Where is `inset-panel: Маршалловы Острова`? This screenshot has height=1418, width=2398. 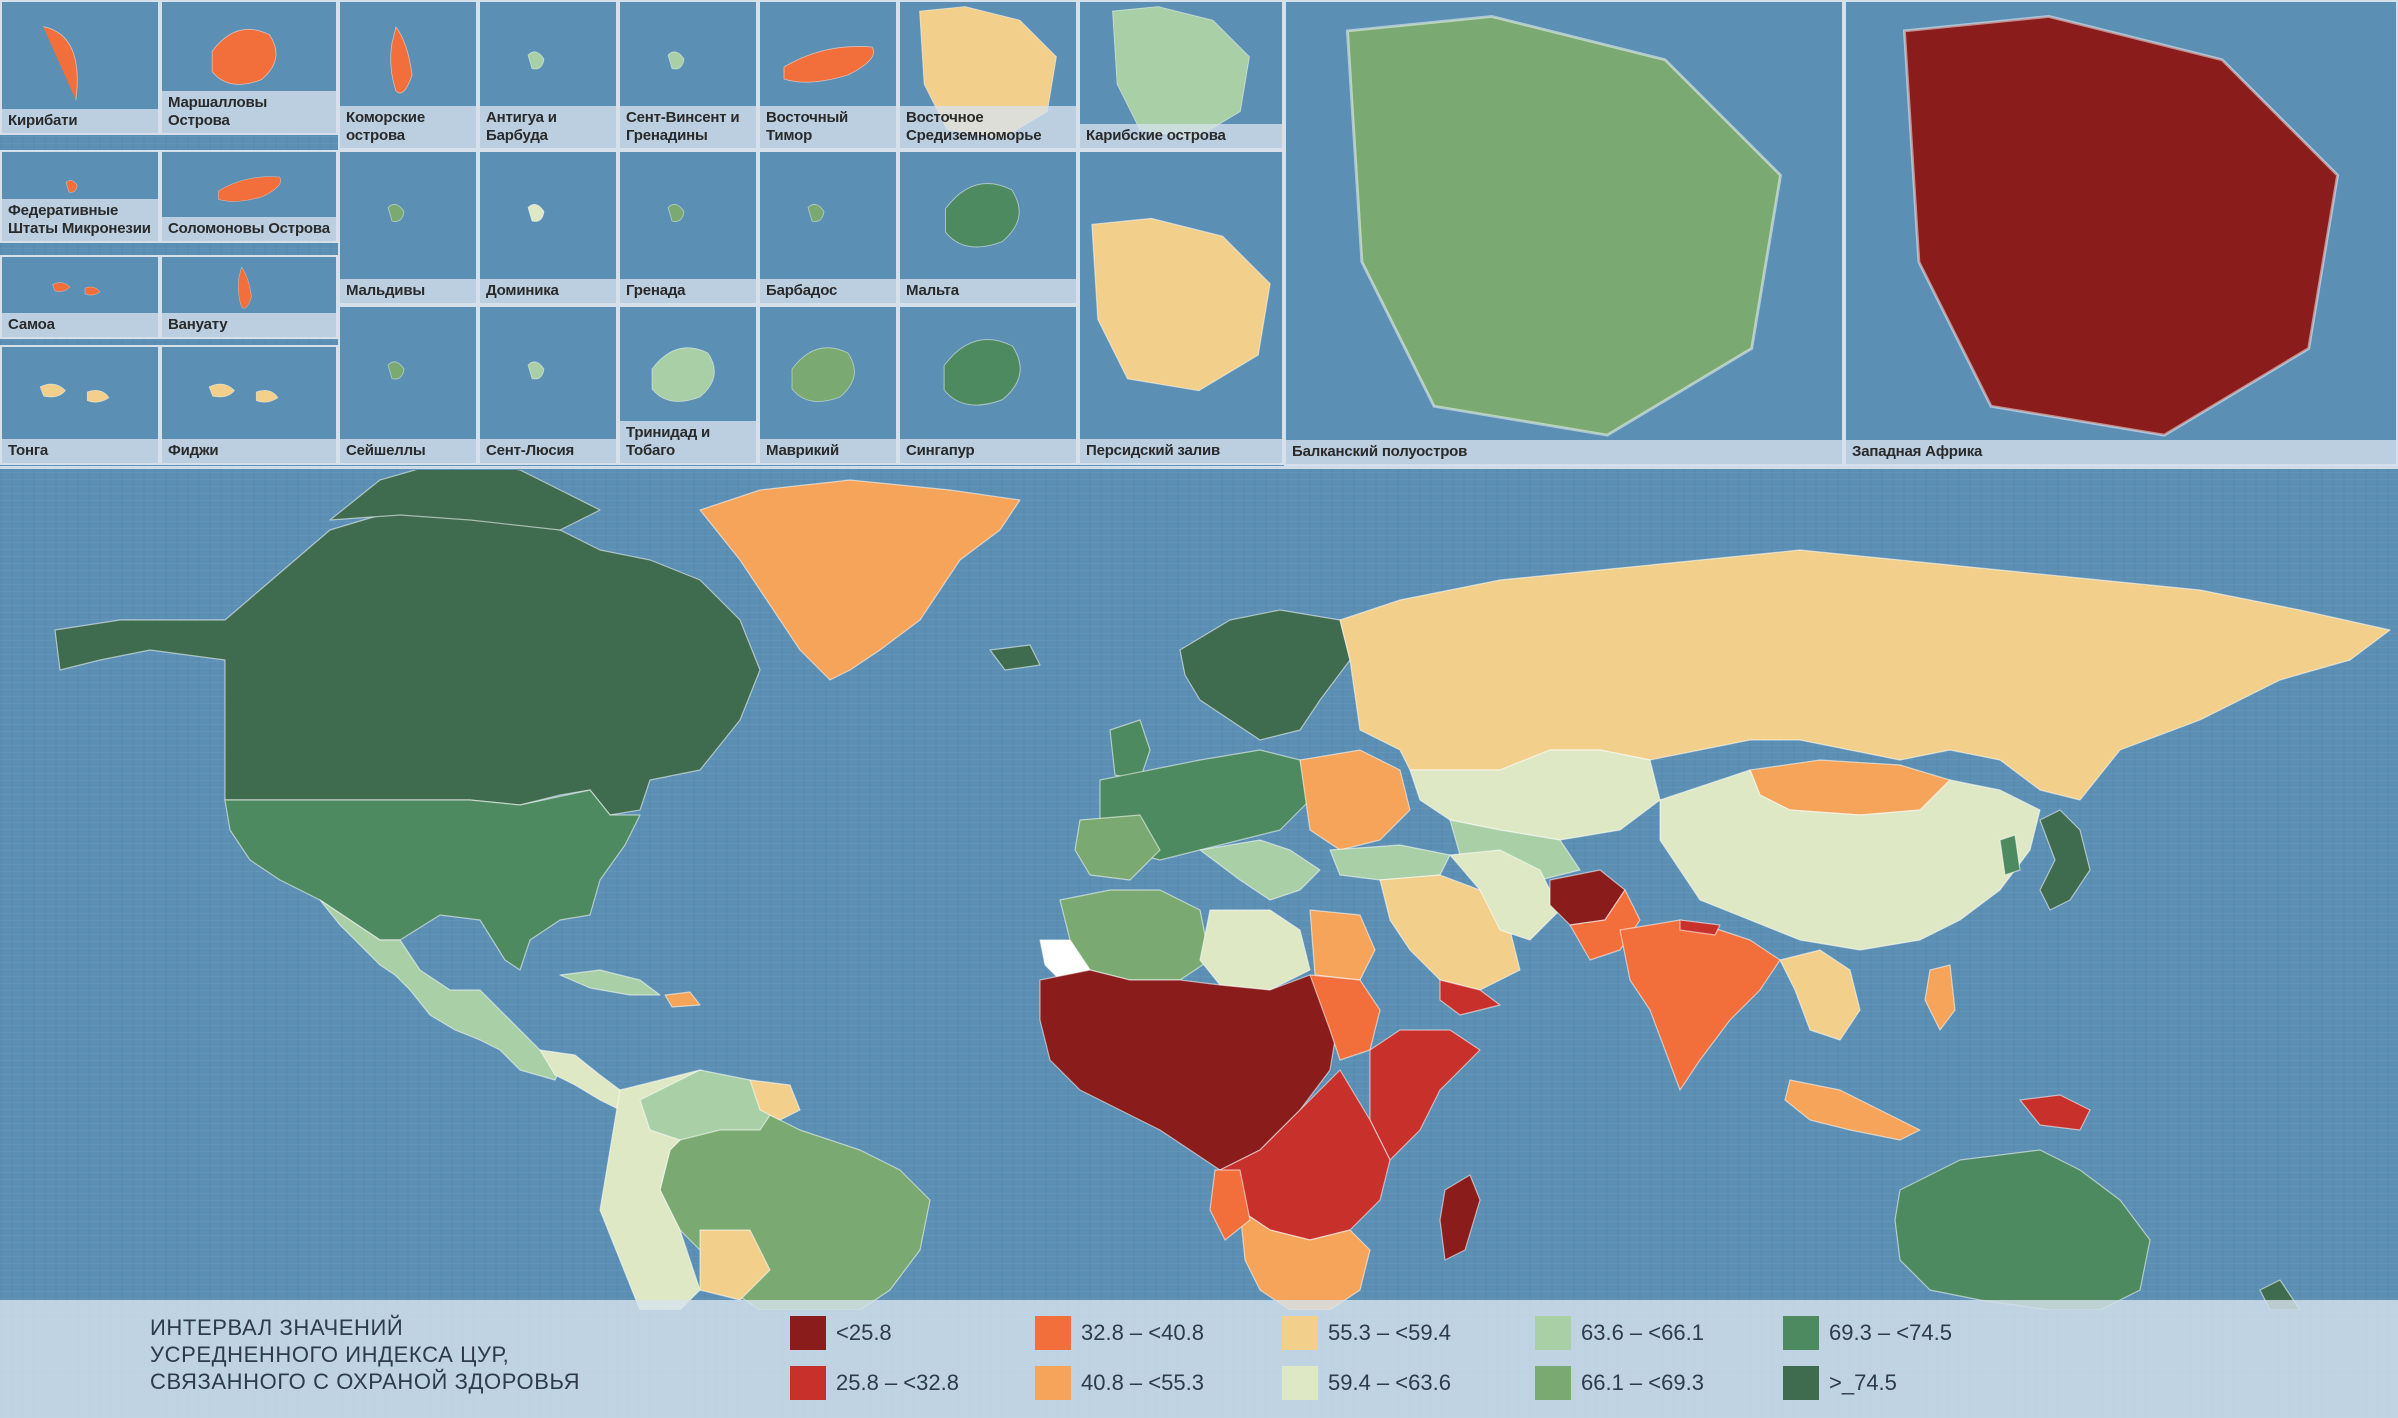
inset-panel: Маршалловы Острова is located at coordinates (249, 67).